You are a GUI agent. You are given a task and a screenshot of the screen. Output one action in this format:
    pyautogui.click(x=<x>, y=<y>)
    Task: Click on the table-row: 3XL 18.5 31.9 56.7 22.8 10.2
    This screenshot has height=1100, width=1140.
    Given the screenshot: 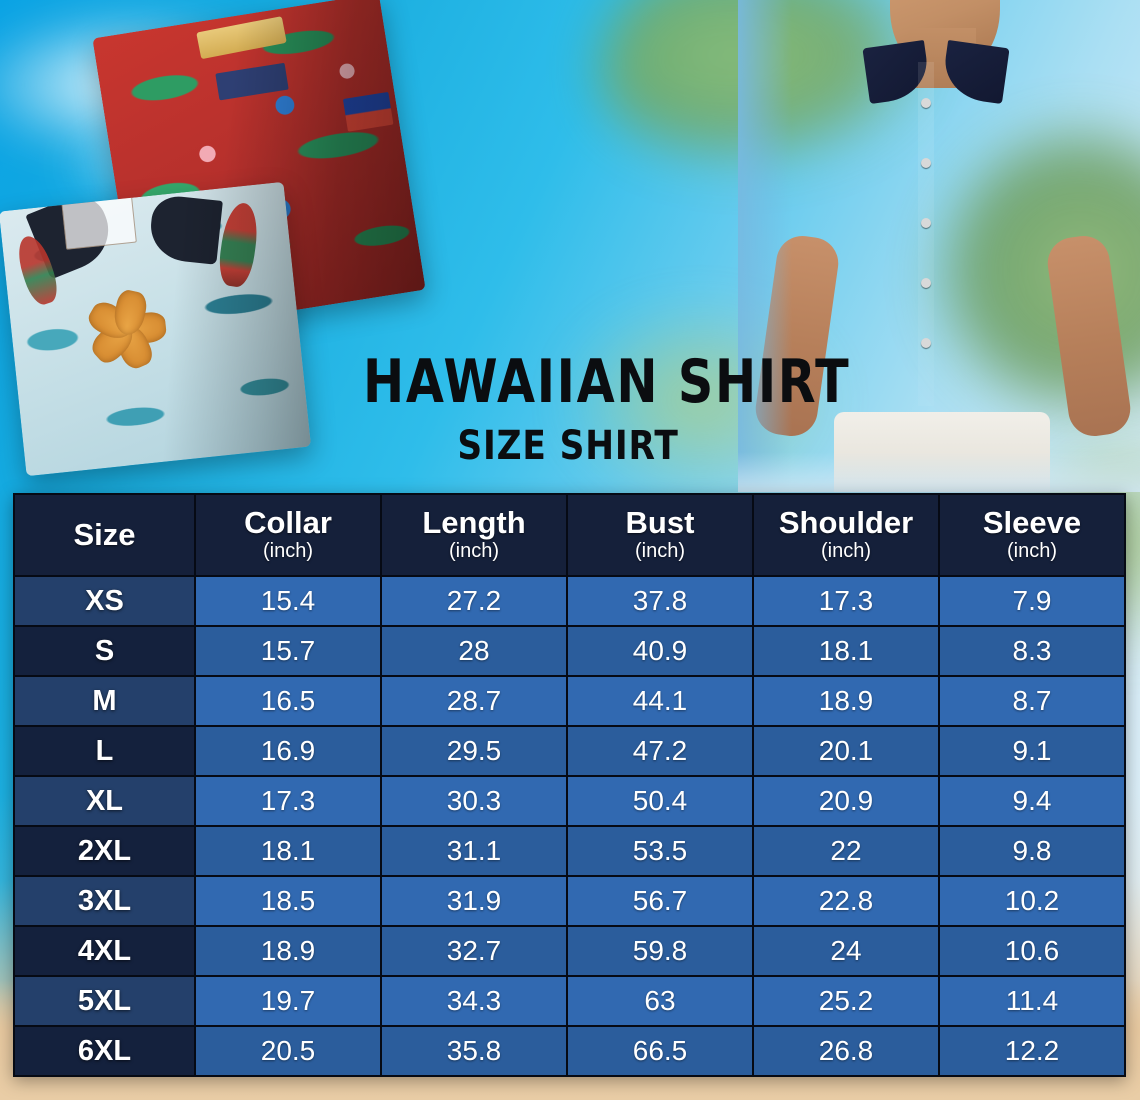 What is the action you would take?
    pyautogui.click(x=569, y=901)
    